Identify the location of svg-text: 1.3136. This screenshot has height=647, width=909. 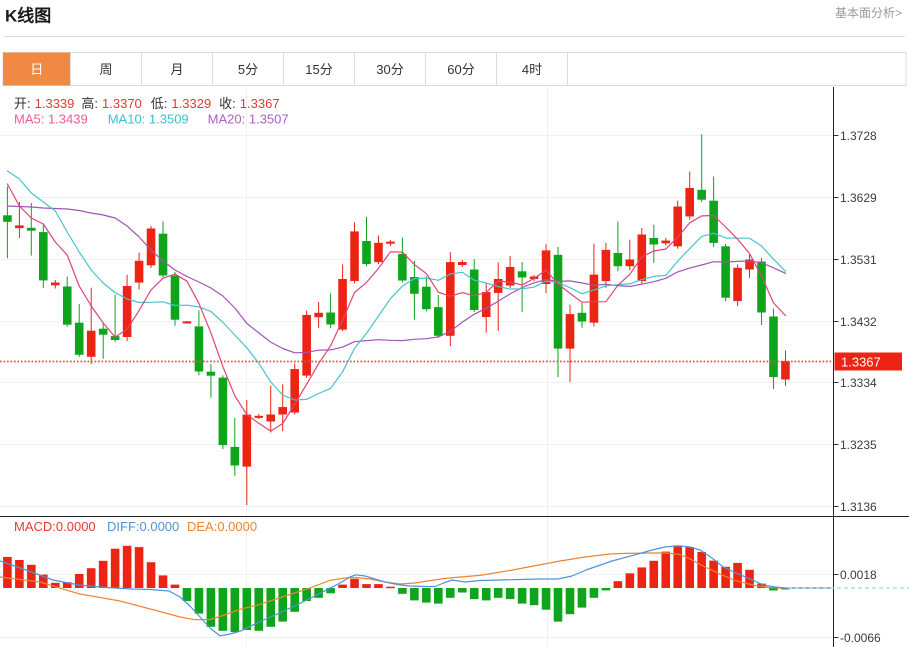
(858, 507).